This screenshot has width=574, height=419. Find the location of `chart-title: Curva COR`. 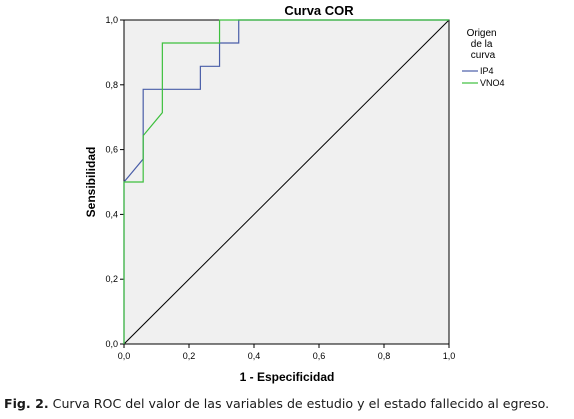

chart-title: Curva COR is located at coordinates (319, 10).